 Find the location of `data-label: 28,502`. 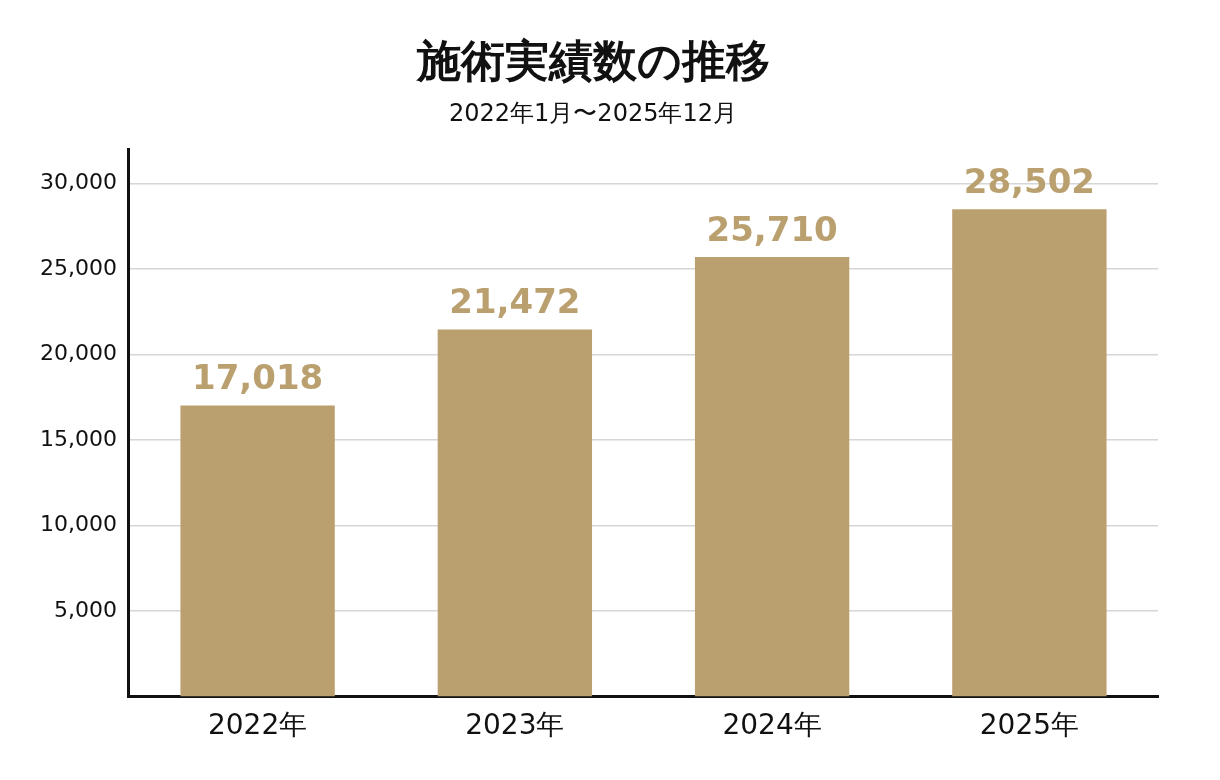

data-label: 28,502 is located at coordinates (1029, 181).